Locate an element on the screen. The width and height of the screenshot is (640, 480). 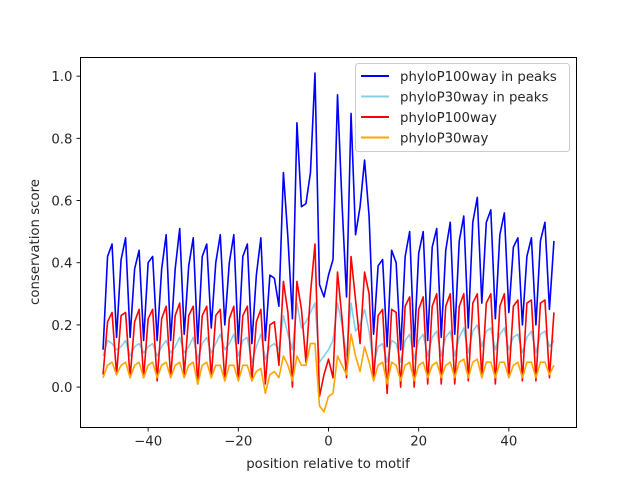
x-axis: −40 −20 0 20 40 is located at coordinates (325, 438).